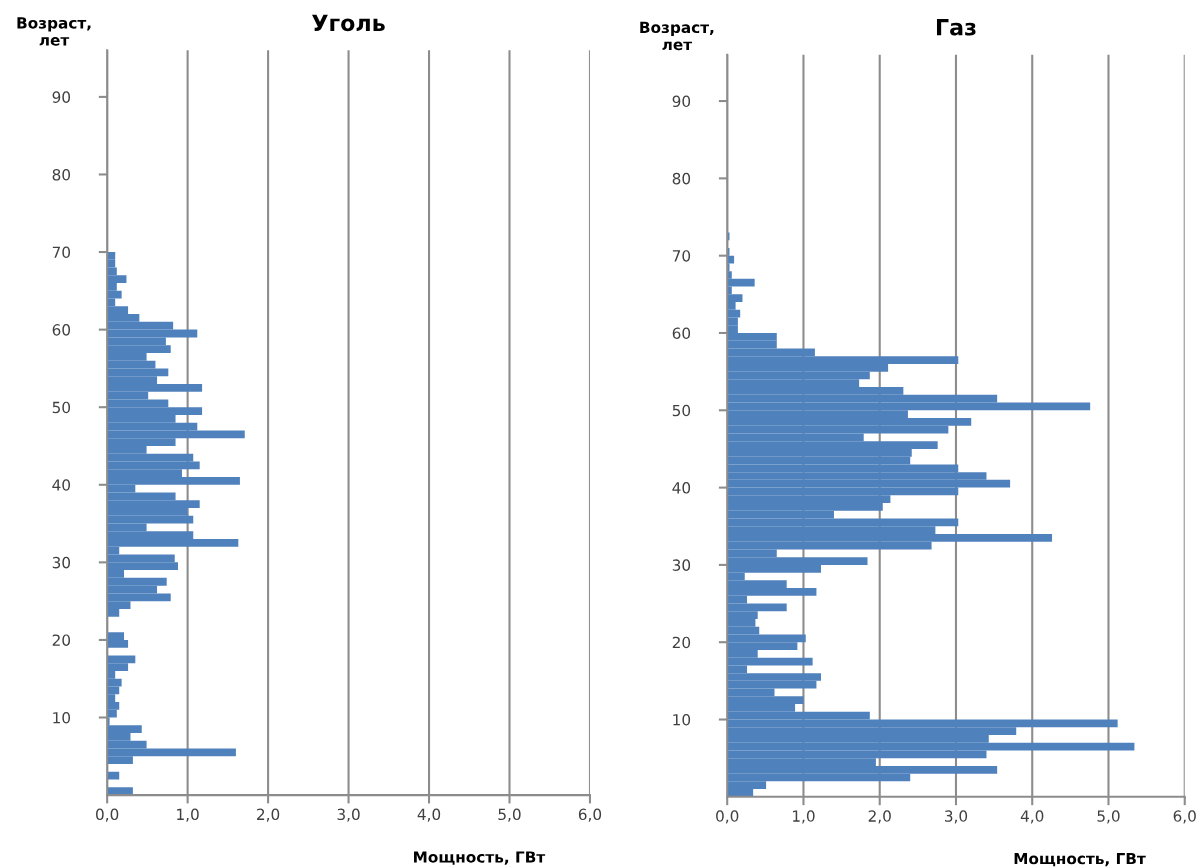 The height and width of the screenshot is (868, 1204). I want to click on chart-title: Газ, so click(956, 27).